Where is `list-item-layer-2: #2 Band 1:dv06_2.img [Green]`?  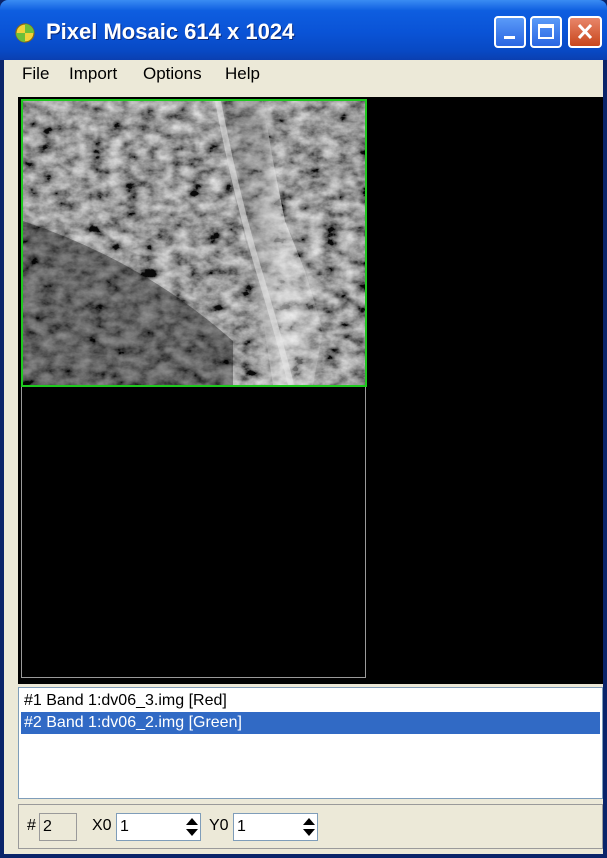
list-item-layer-2: #2 Band 1:dv06_2.img [Green] is located at coordinates (310, 723).